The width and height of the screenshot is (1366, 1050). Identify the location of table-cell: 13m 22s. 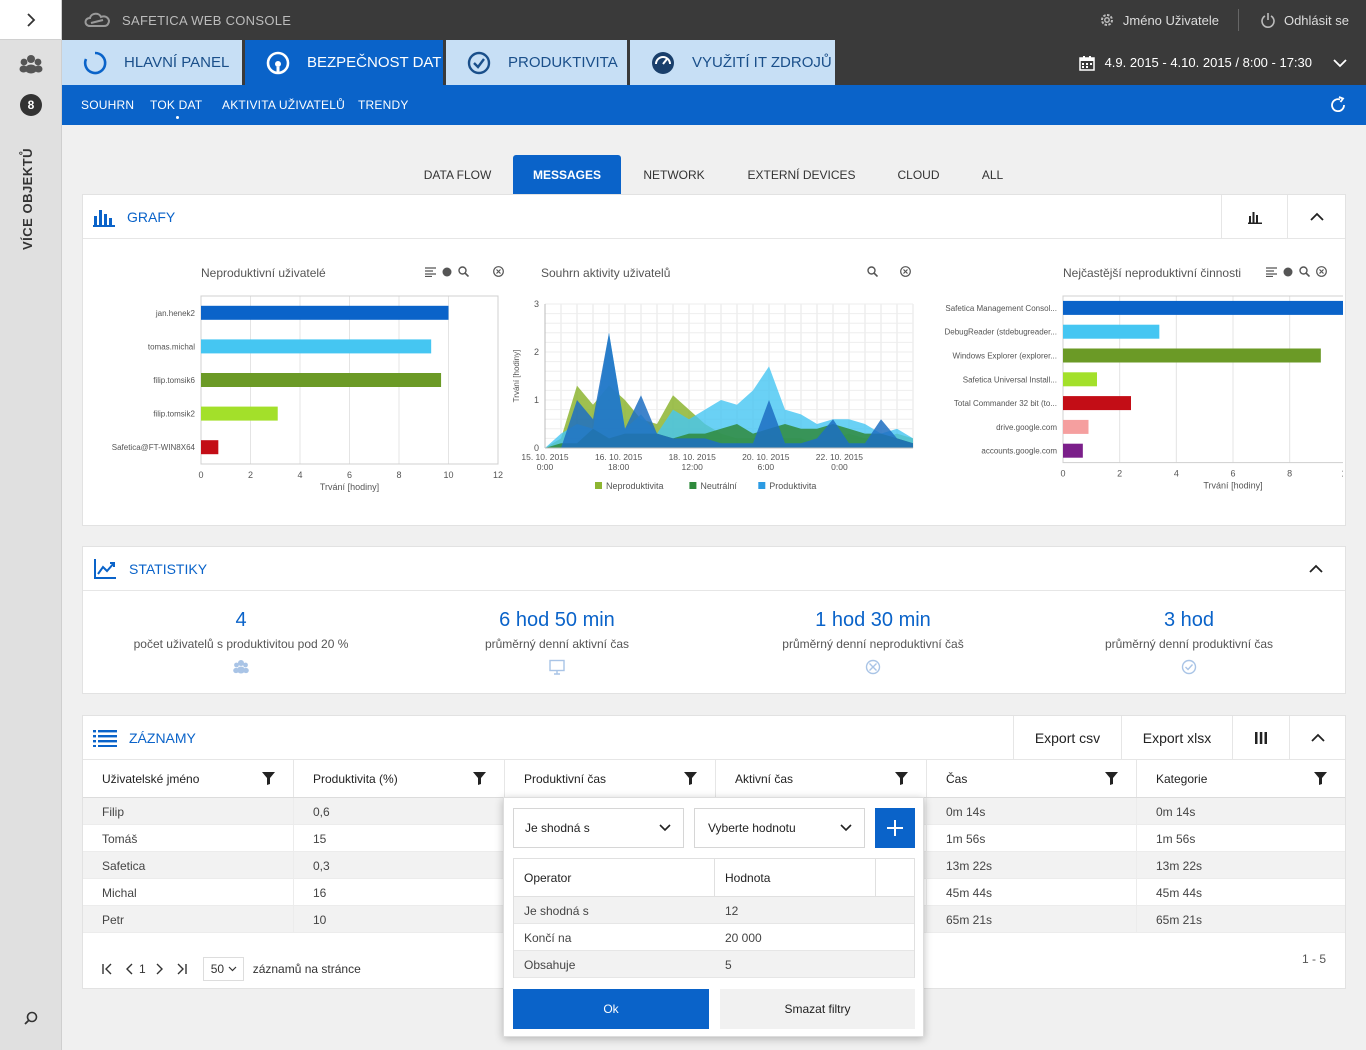
(1032, 865).